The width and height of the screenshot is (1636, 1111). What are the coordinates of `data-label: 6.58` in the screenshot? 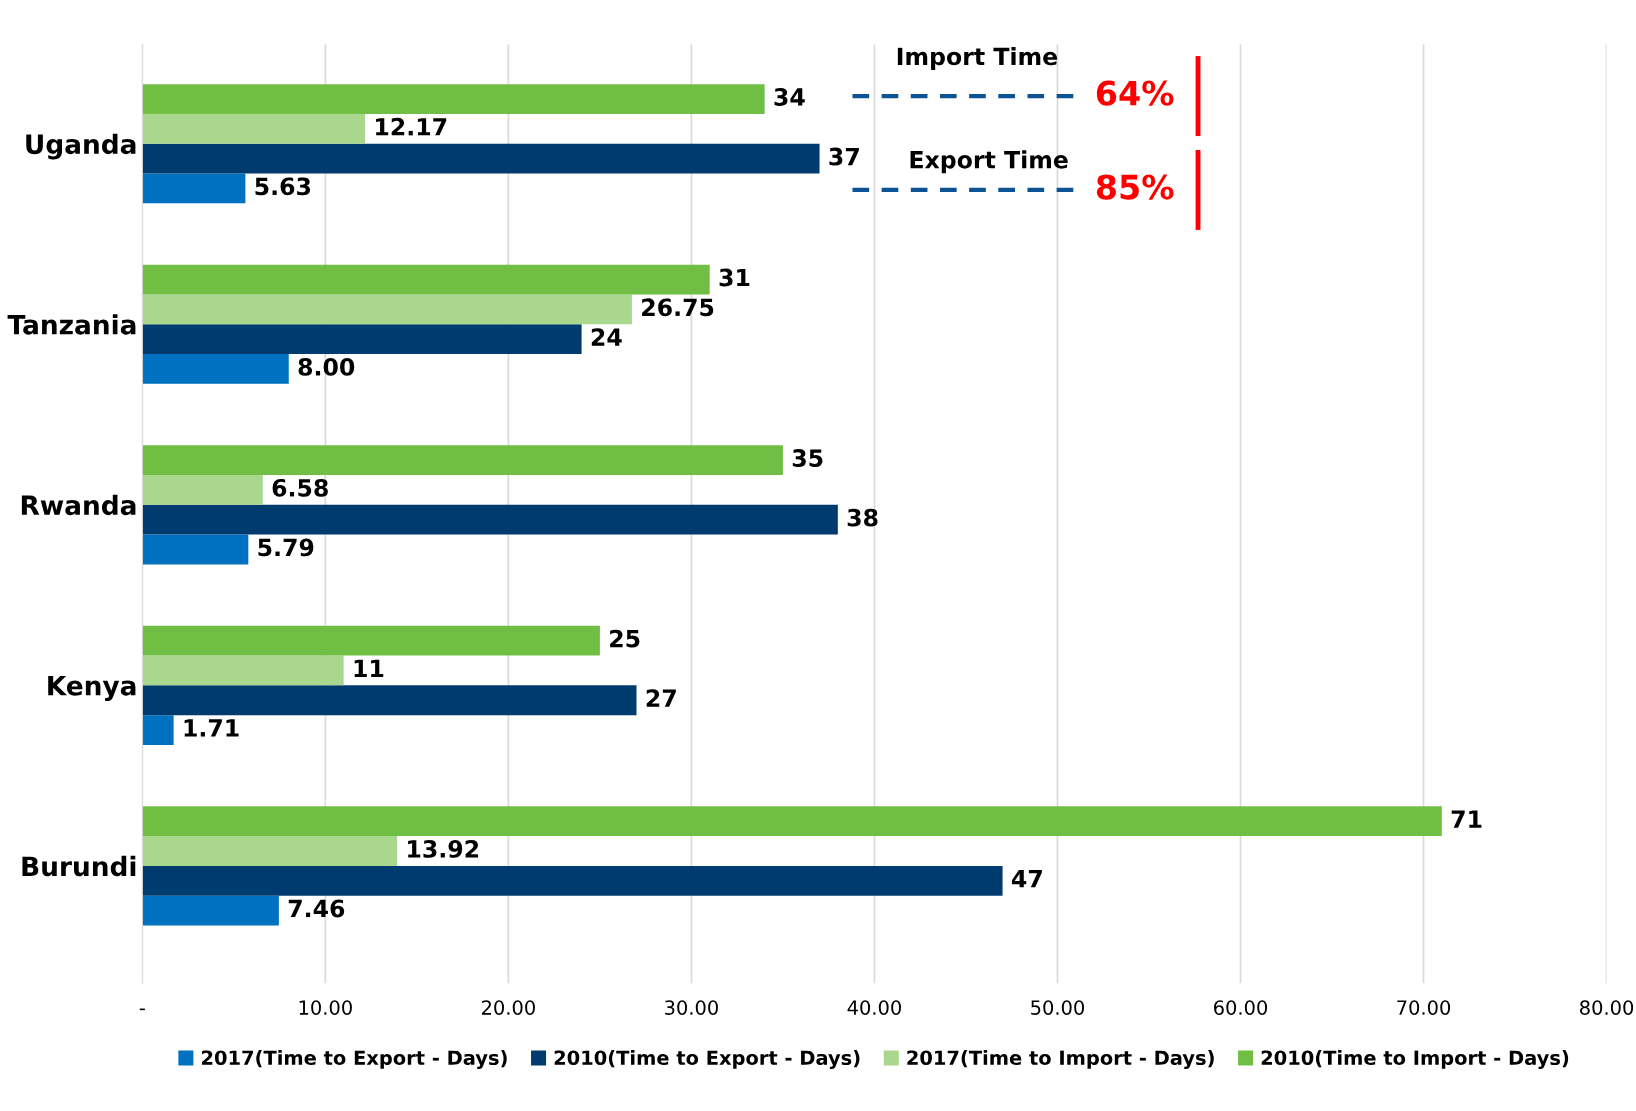 It's located at (300, 487).